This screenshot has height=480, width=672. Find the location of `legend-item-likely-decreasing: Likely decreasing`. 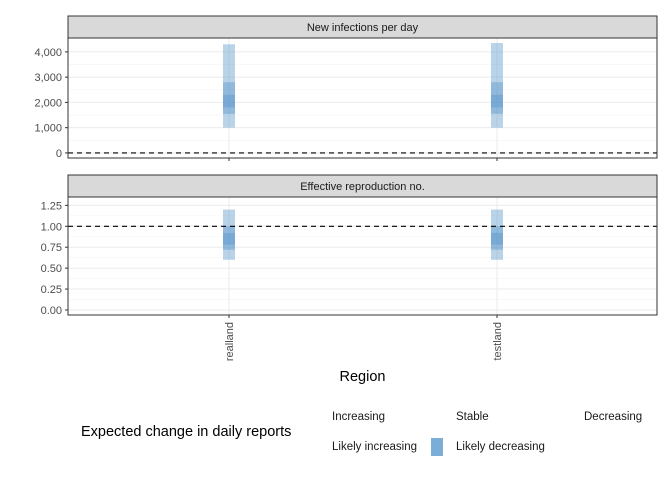

legend-item-likely-decreasing: Likely decreasing is located at coordinates (500, 447).